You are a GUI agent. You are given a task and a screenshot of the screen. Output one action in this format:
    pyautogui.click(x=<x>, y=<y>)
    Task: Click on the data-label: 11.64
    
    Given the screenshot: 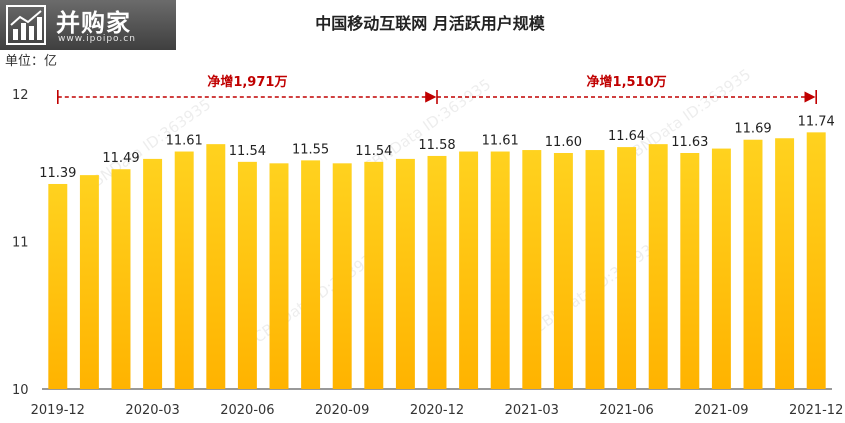 What is the action you would take?
    pyautogui.click(x=626, y=136)
    